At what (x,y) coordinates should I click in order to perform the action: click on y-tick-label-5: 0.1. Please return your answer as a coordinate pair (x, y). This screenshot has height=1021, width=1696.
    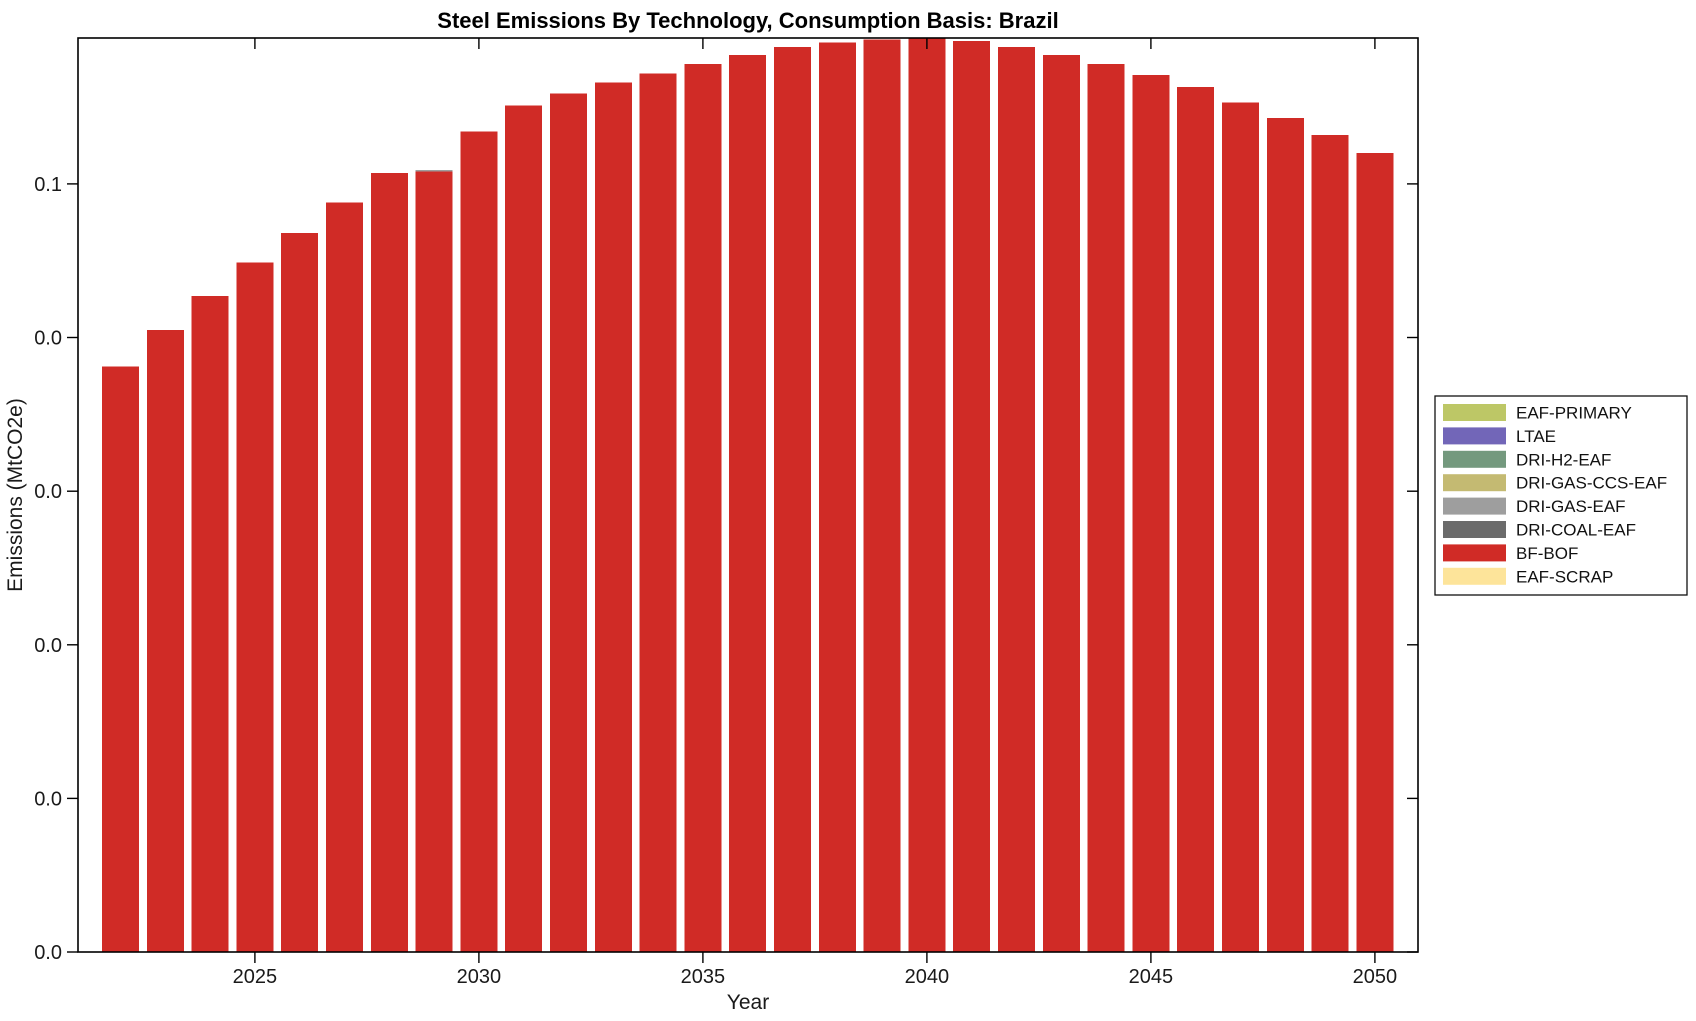
    Looking at the image, I should click on (48, 185).